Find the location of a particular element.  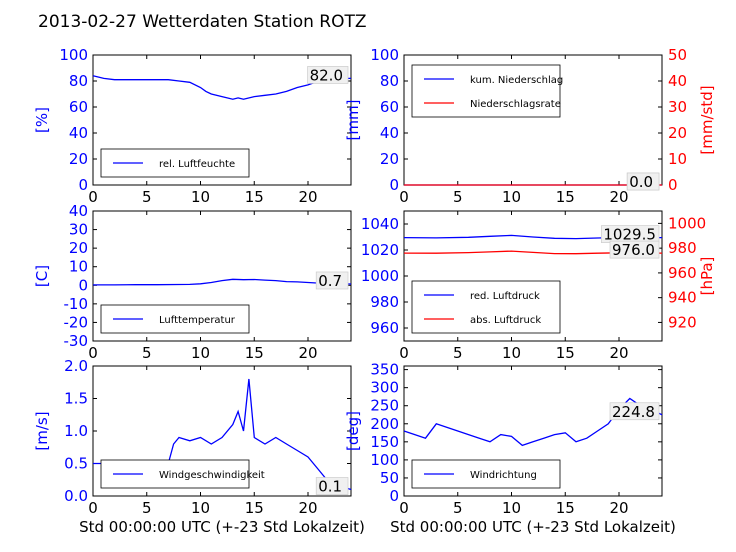

y-axis-label: [%] is located at coordinates (42, 120).